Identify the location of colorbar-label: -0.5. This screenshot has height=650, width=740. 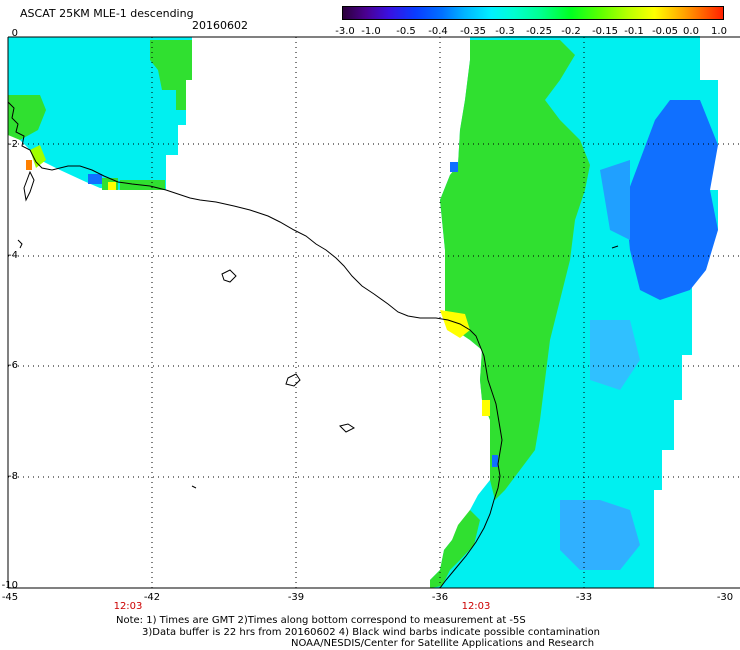
(406, 31).